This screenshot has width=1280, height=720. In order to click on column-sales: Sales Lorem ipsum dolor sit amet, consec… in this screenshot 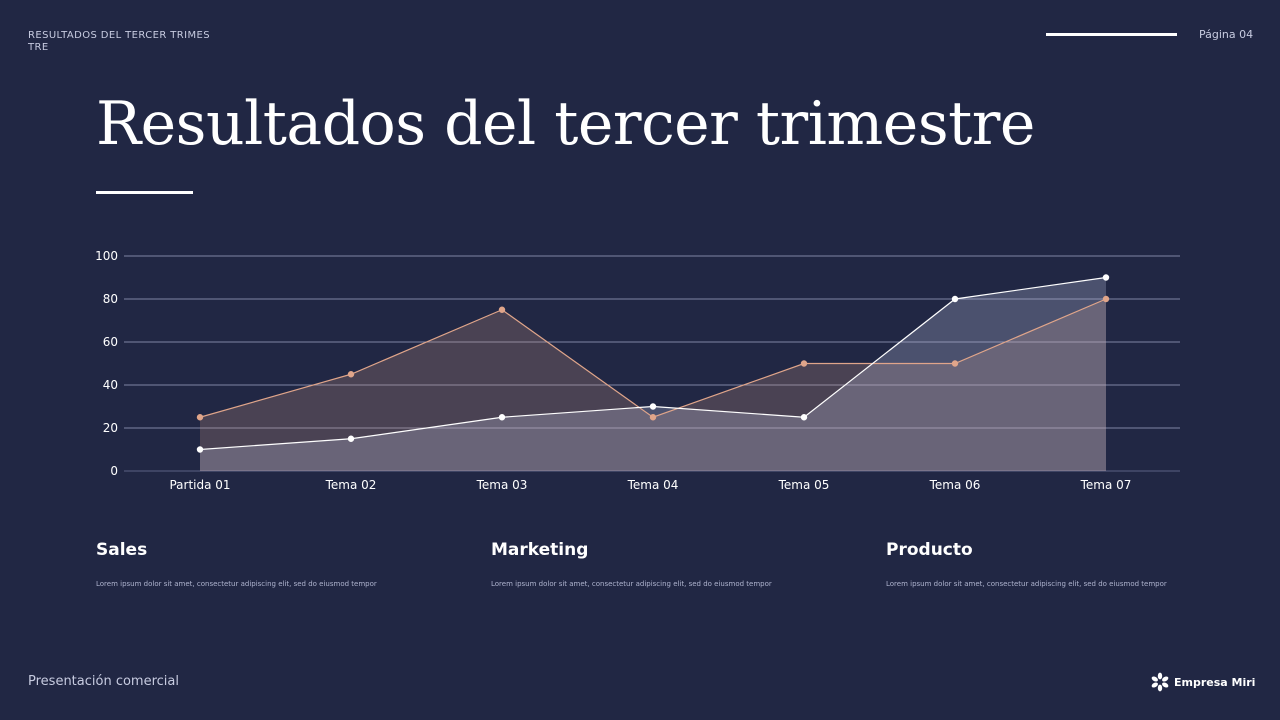, I will do `click(246, 564)`.